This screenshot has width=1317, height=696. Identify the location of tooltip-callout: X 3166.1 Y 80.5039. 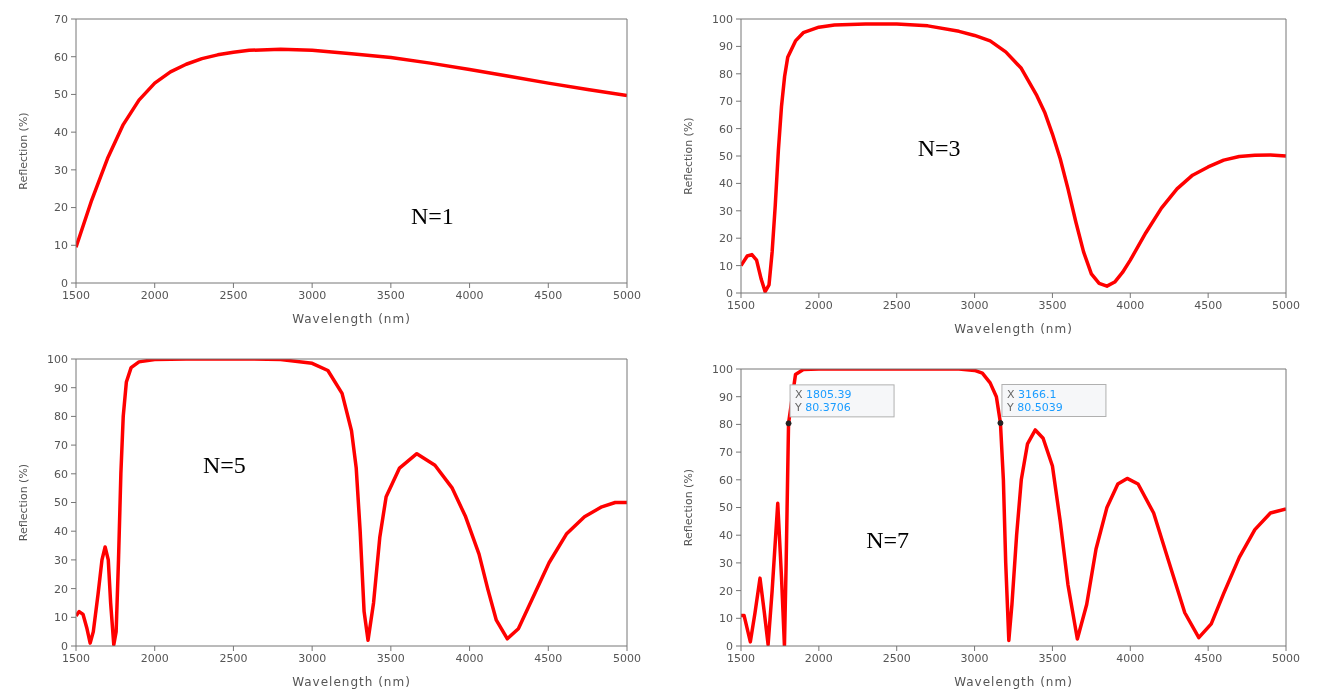
(1054, 400).